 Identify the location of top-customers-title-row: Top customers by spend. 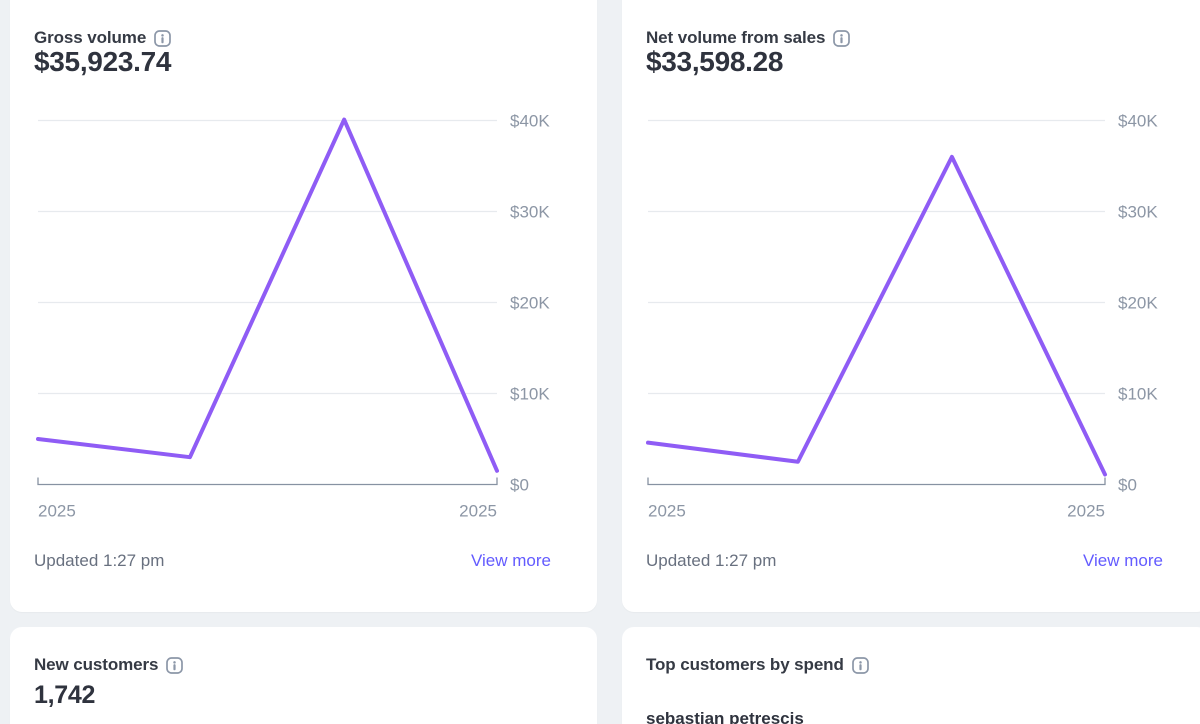
(757, 665).